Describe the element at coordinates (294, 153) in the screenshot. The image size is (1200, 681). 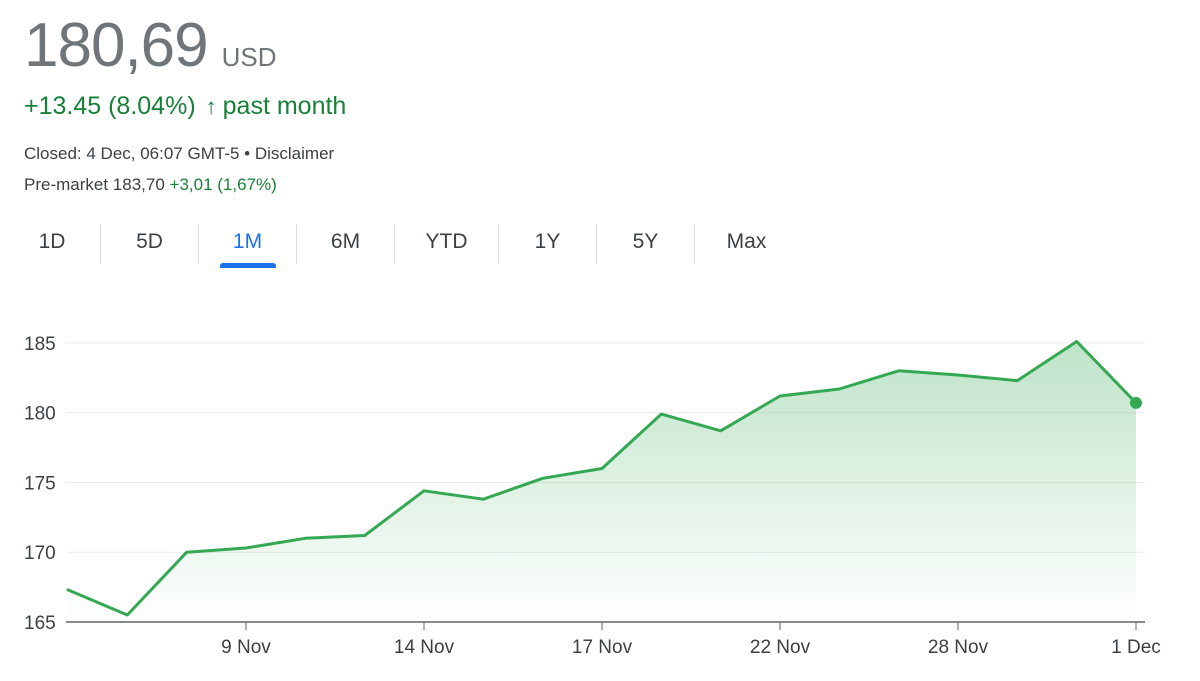
I see `disclaimer-link: Disclaimer` at that location.